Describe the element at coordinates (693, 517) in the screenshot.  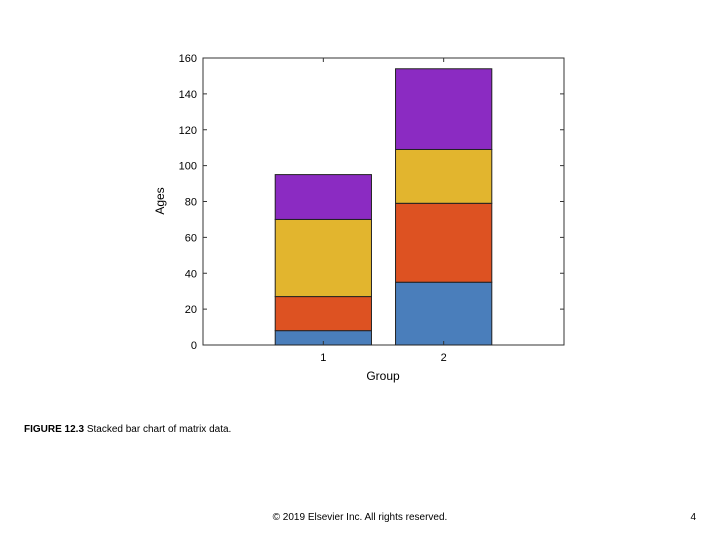
I see `page-number: 4` at that location.